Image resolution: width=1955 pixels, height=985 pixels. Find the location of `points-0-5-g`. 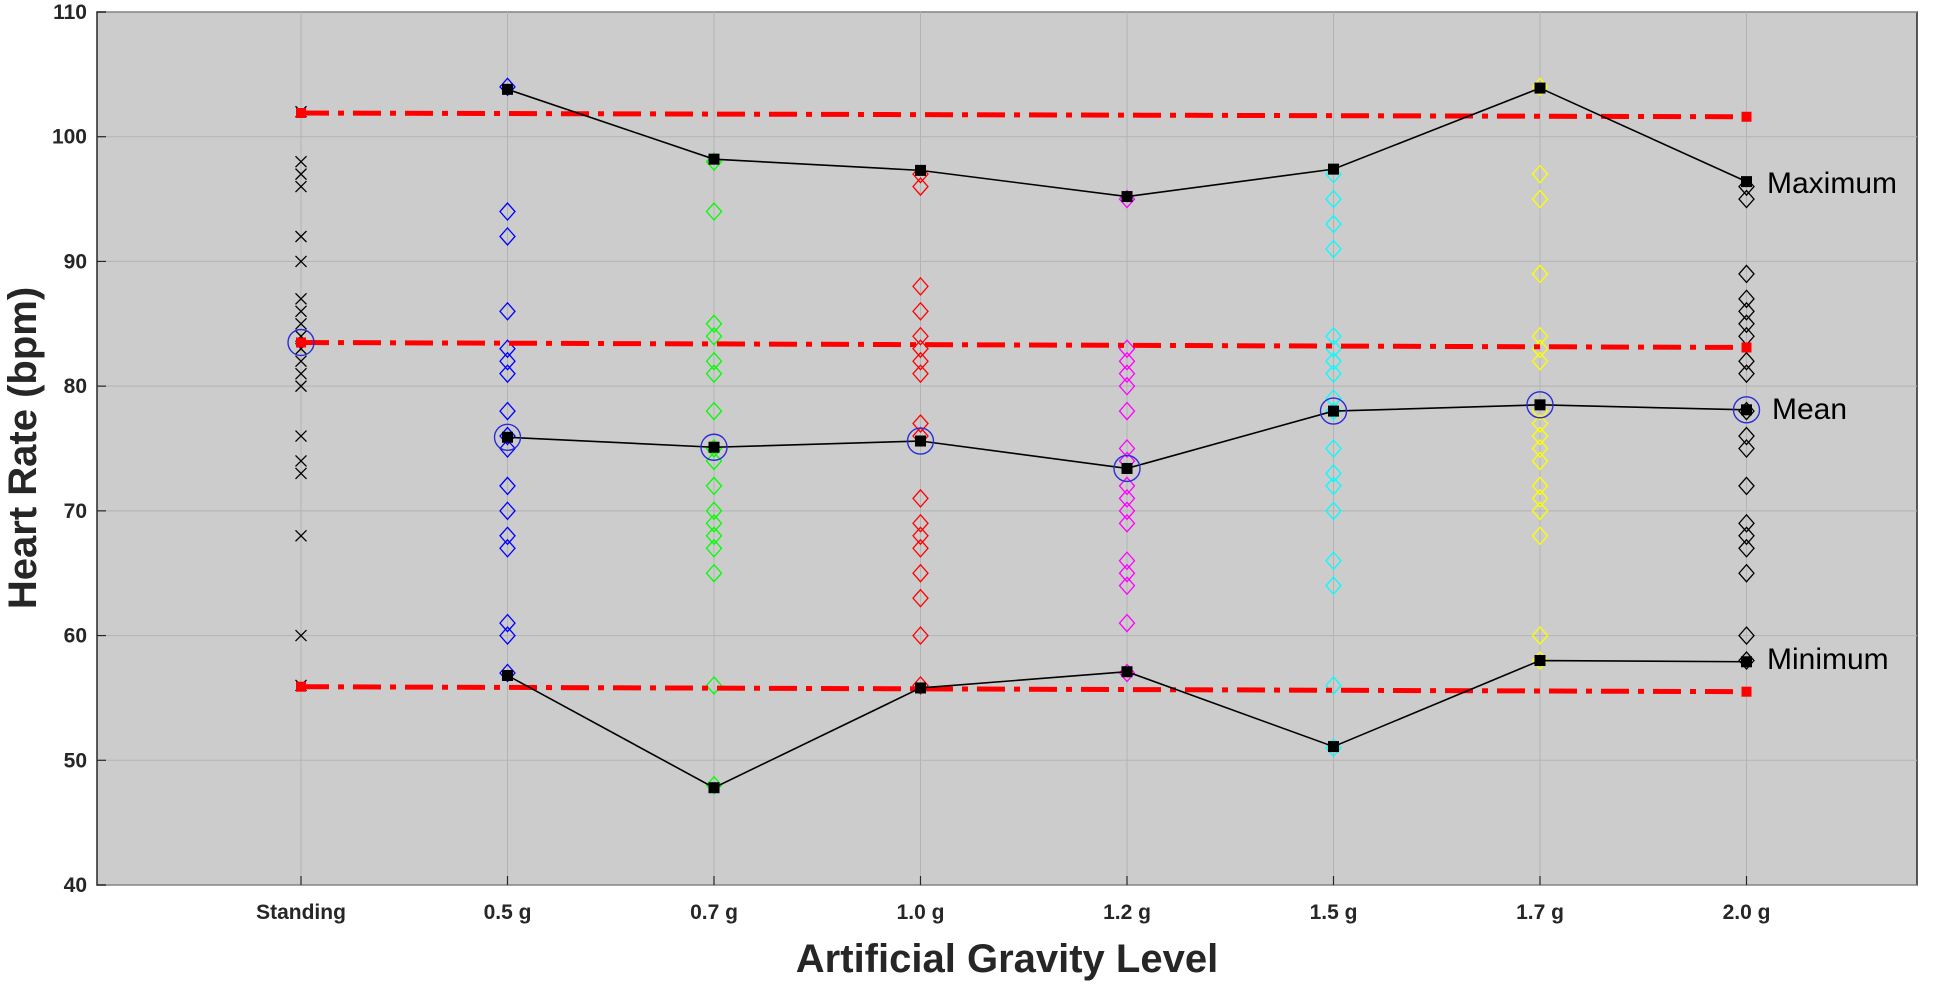

points-0-5-g is located at coordinates (507, 380).